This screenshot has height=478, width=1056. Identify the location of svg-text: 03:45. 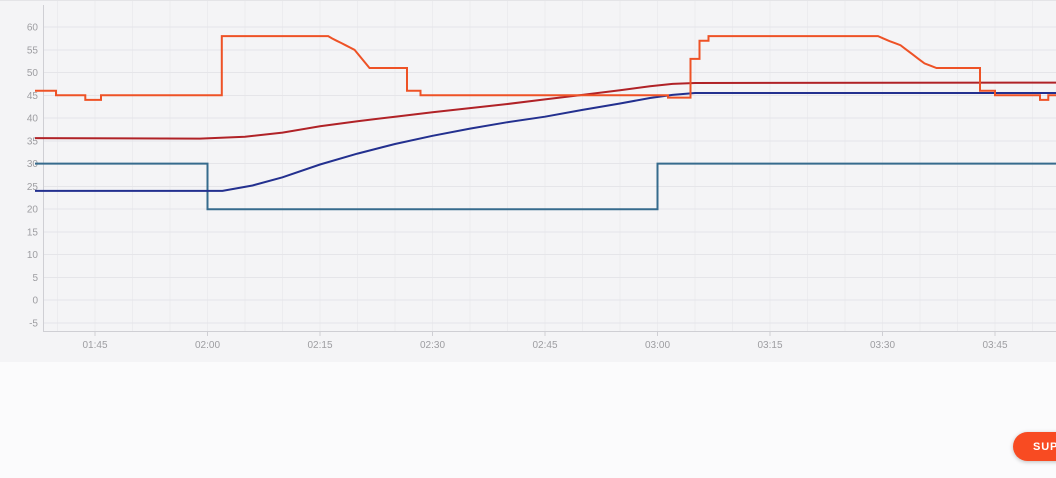
(994, 345).